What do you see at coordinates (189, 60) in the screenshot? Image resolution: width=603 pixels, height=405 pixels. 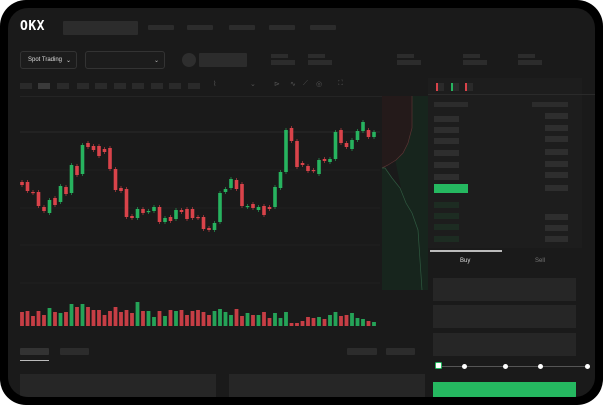 I see `coin-icon` at bounding box center [189, 60].